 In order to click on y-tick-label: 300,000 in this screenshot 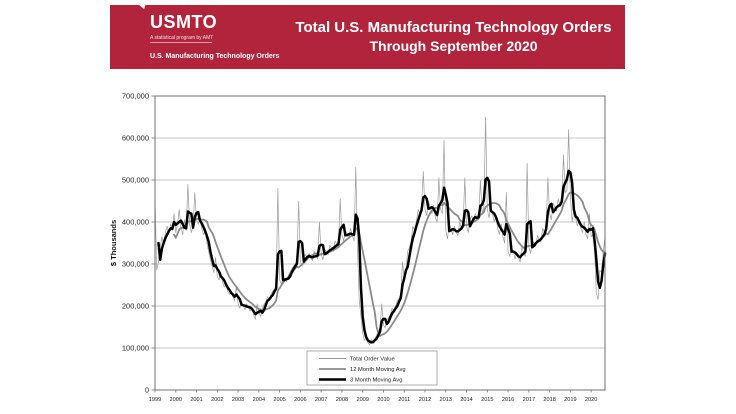, I will do `click(135, 264)`.